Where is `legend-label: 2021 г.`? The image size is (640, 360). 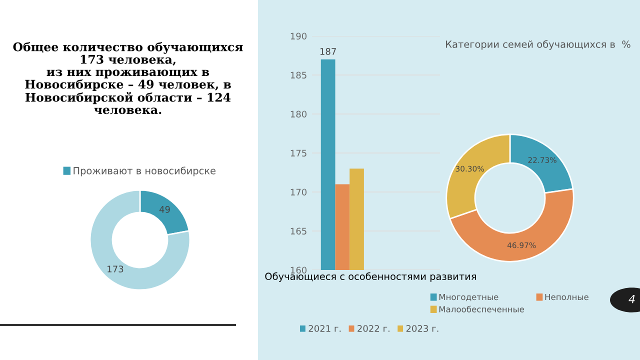
legend-label: 2021 г. is located at coordinates (324, 328).